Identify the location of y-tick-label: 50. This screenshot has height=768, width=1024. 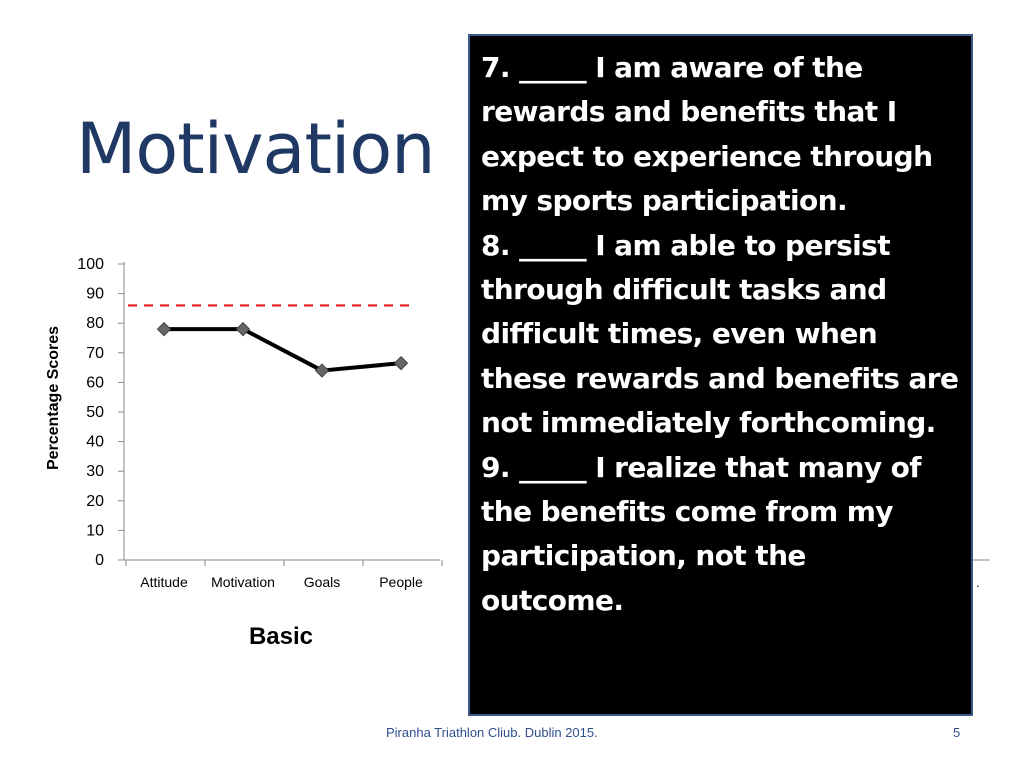
(95, 412).